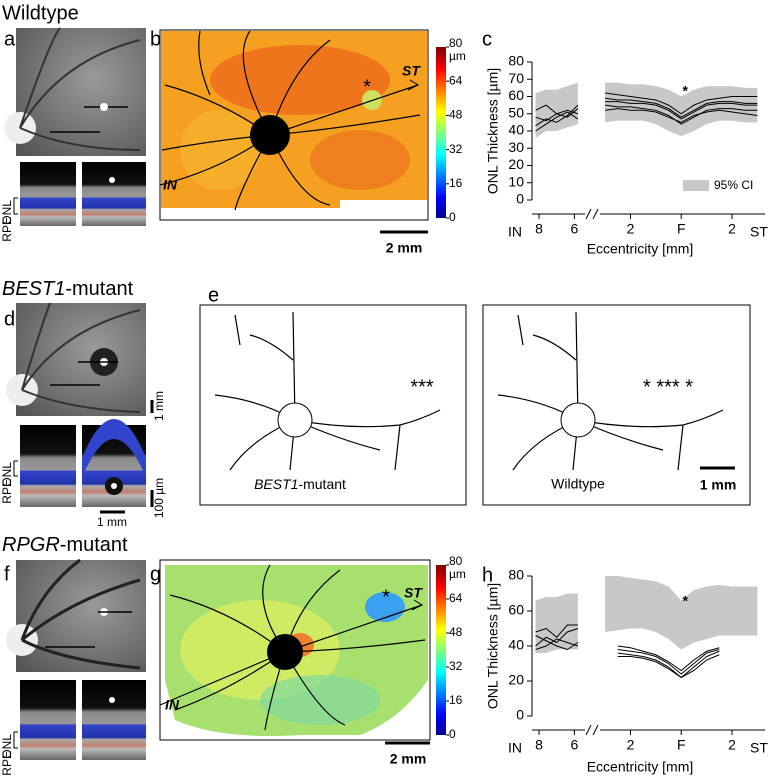 This screenshot has width=777, height=780. Describe the element at coordinates (686, 91) in the screenshot. I see `annotation: *` at that location.